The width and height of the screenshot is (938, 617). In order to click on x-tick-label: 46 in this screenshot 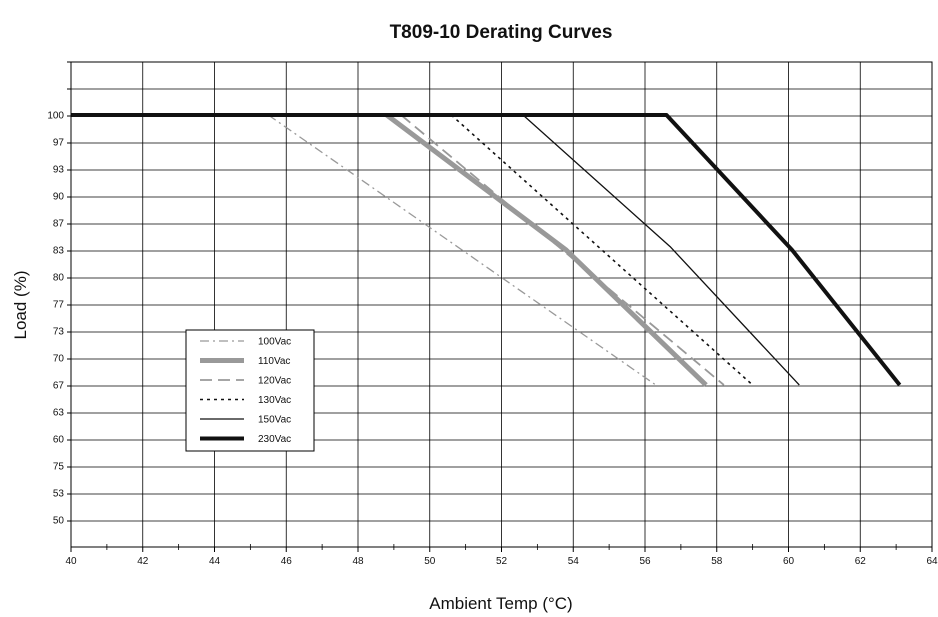, I will do `click(287, 561)`.